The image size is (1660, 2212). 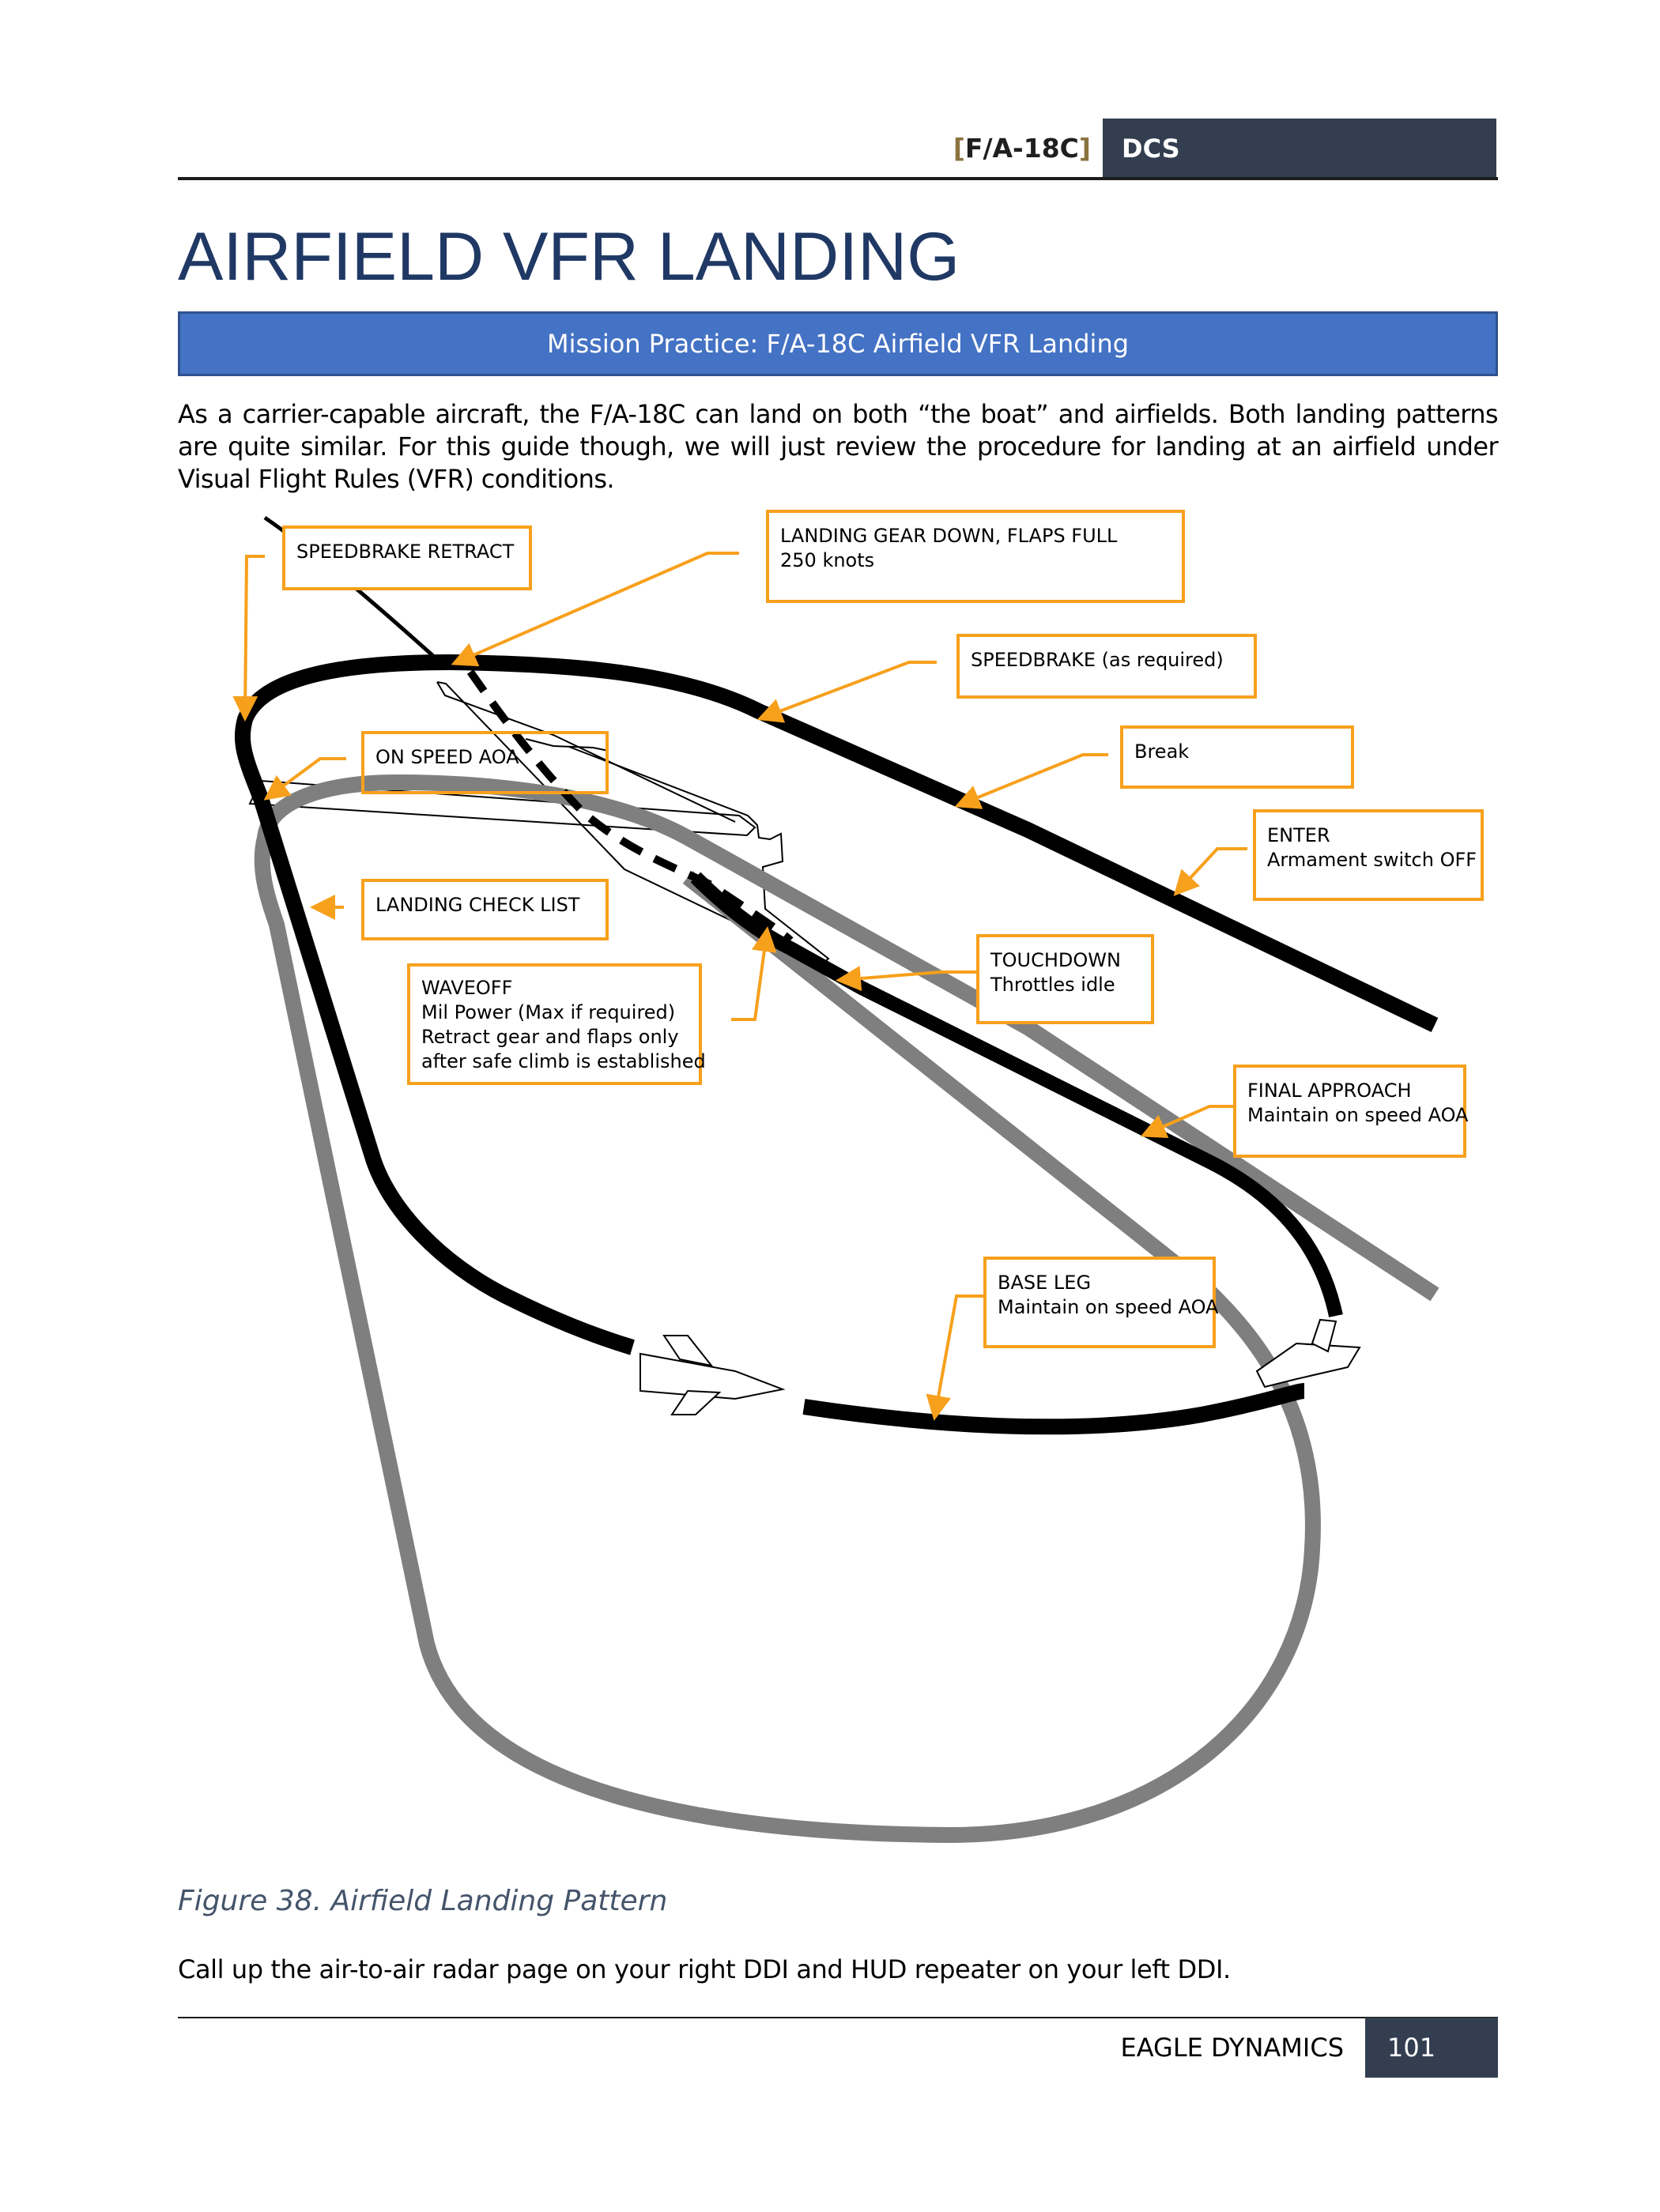 What do you see at coordinates (1368, 836) in the screenshot?
I see `callout-line: ENTER` at bounding box center [1368, 836].